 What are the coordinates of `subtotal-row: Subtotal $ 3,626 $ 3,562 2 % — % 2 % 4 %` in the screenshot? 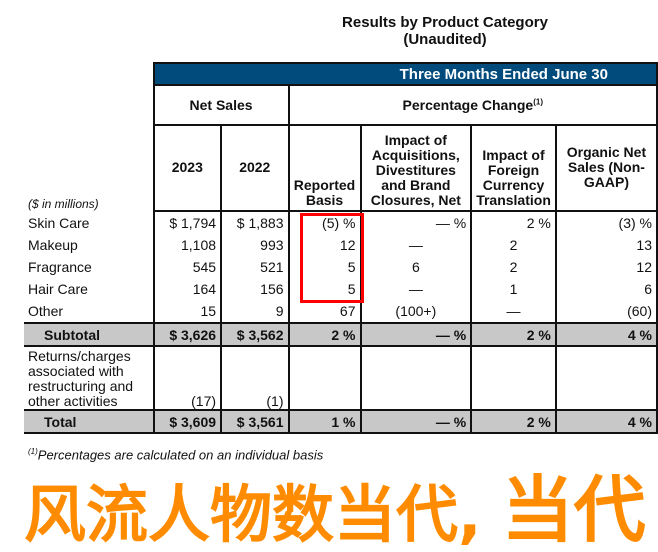 It's located at (341, 334).